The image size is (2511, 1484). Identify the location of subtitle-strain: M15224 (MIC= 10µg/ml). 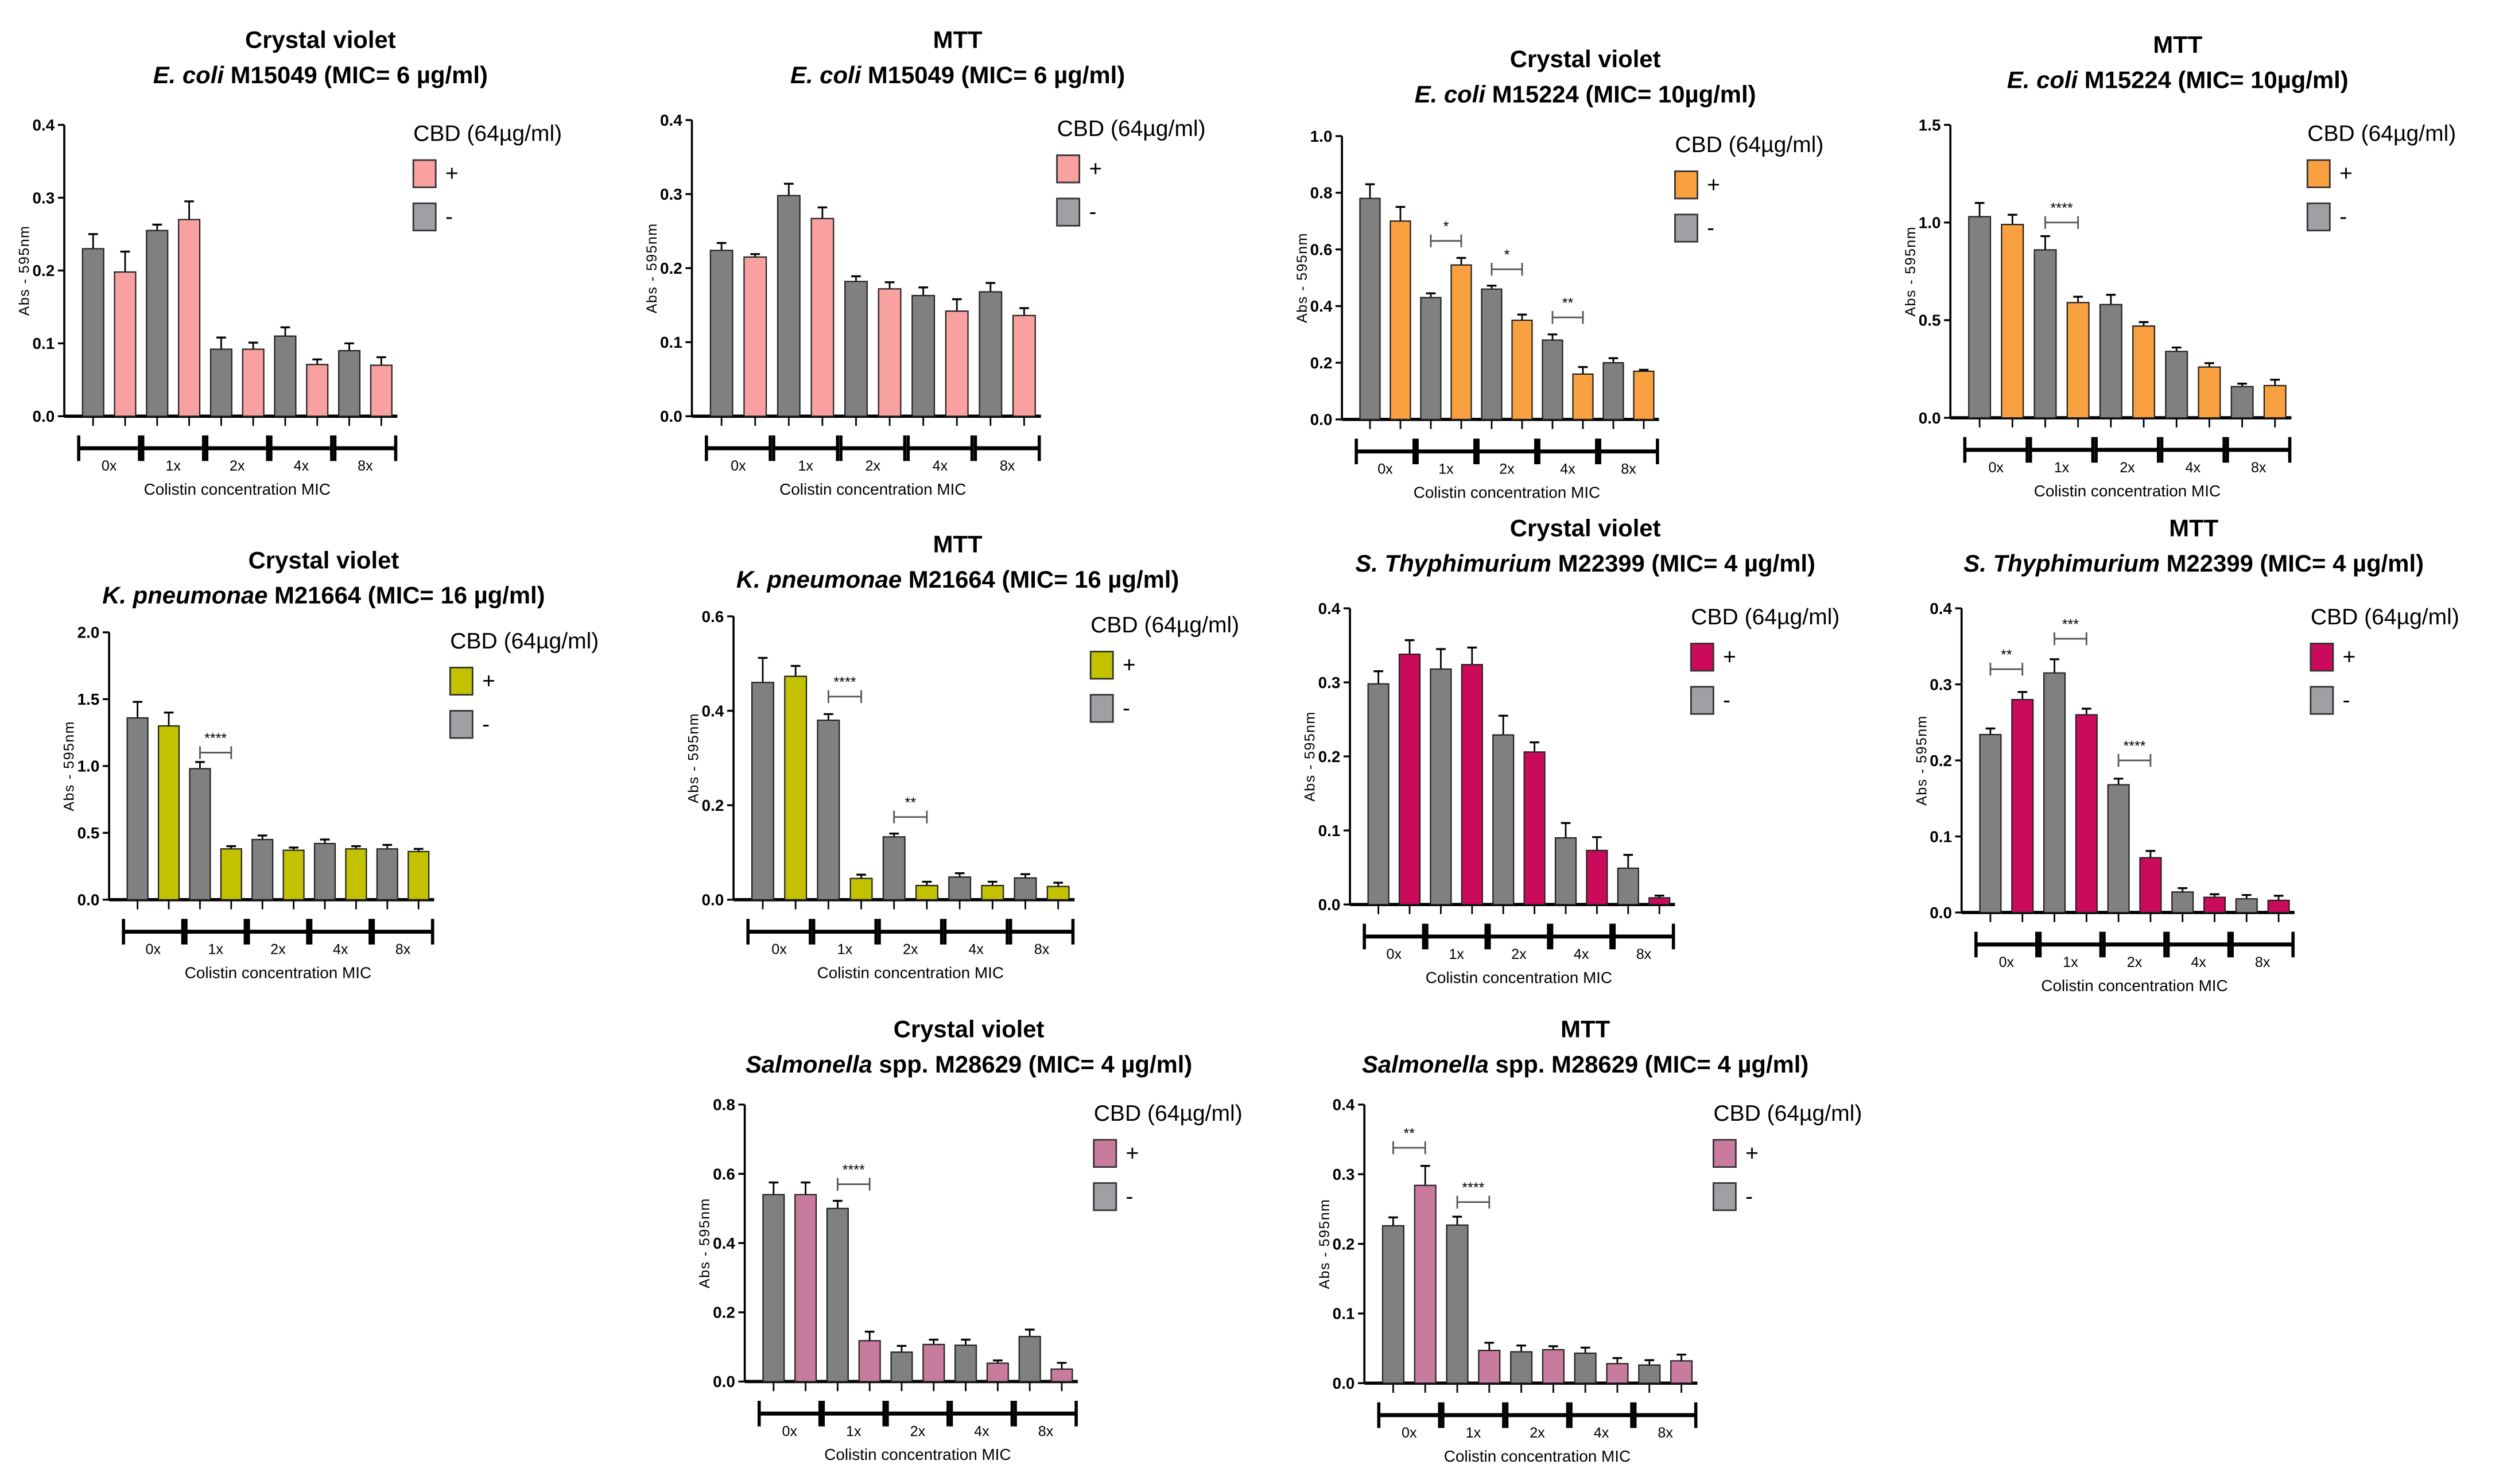
(1620, 94).